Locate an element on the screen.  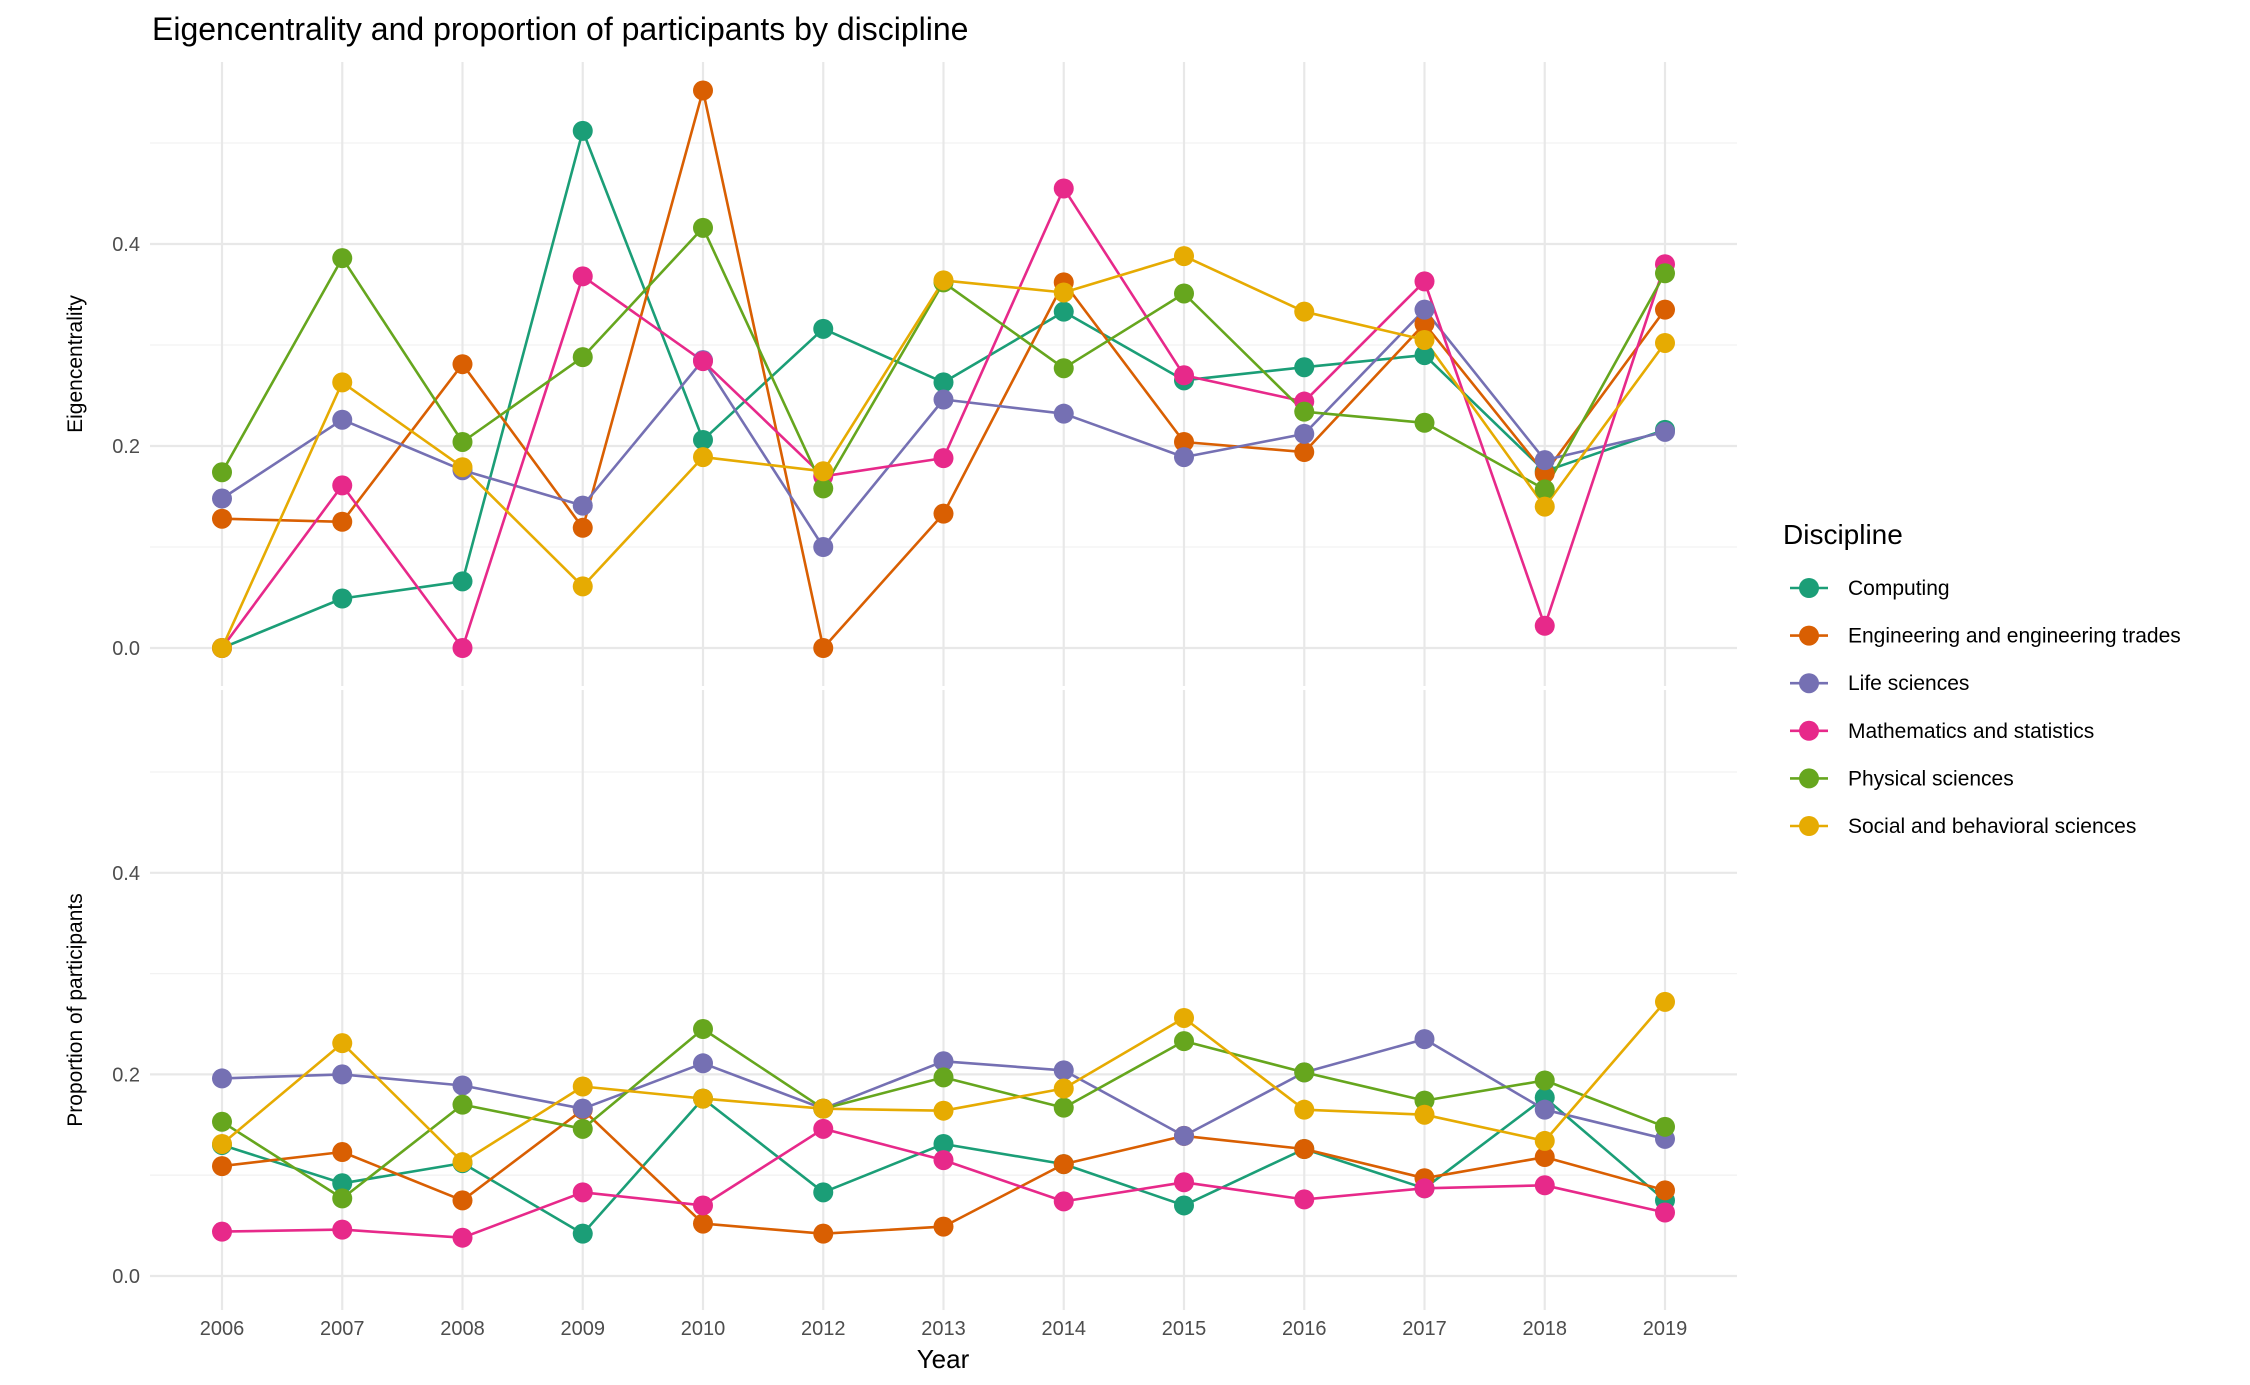
x-tick-label: 2018 is located at coordinates (1545, 1329).